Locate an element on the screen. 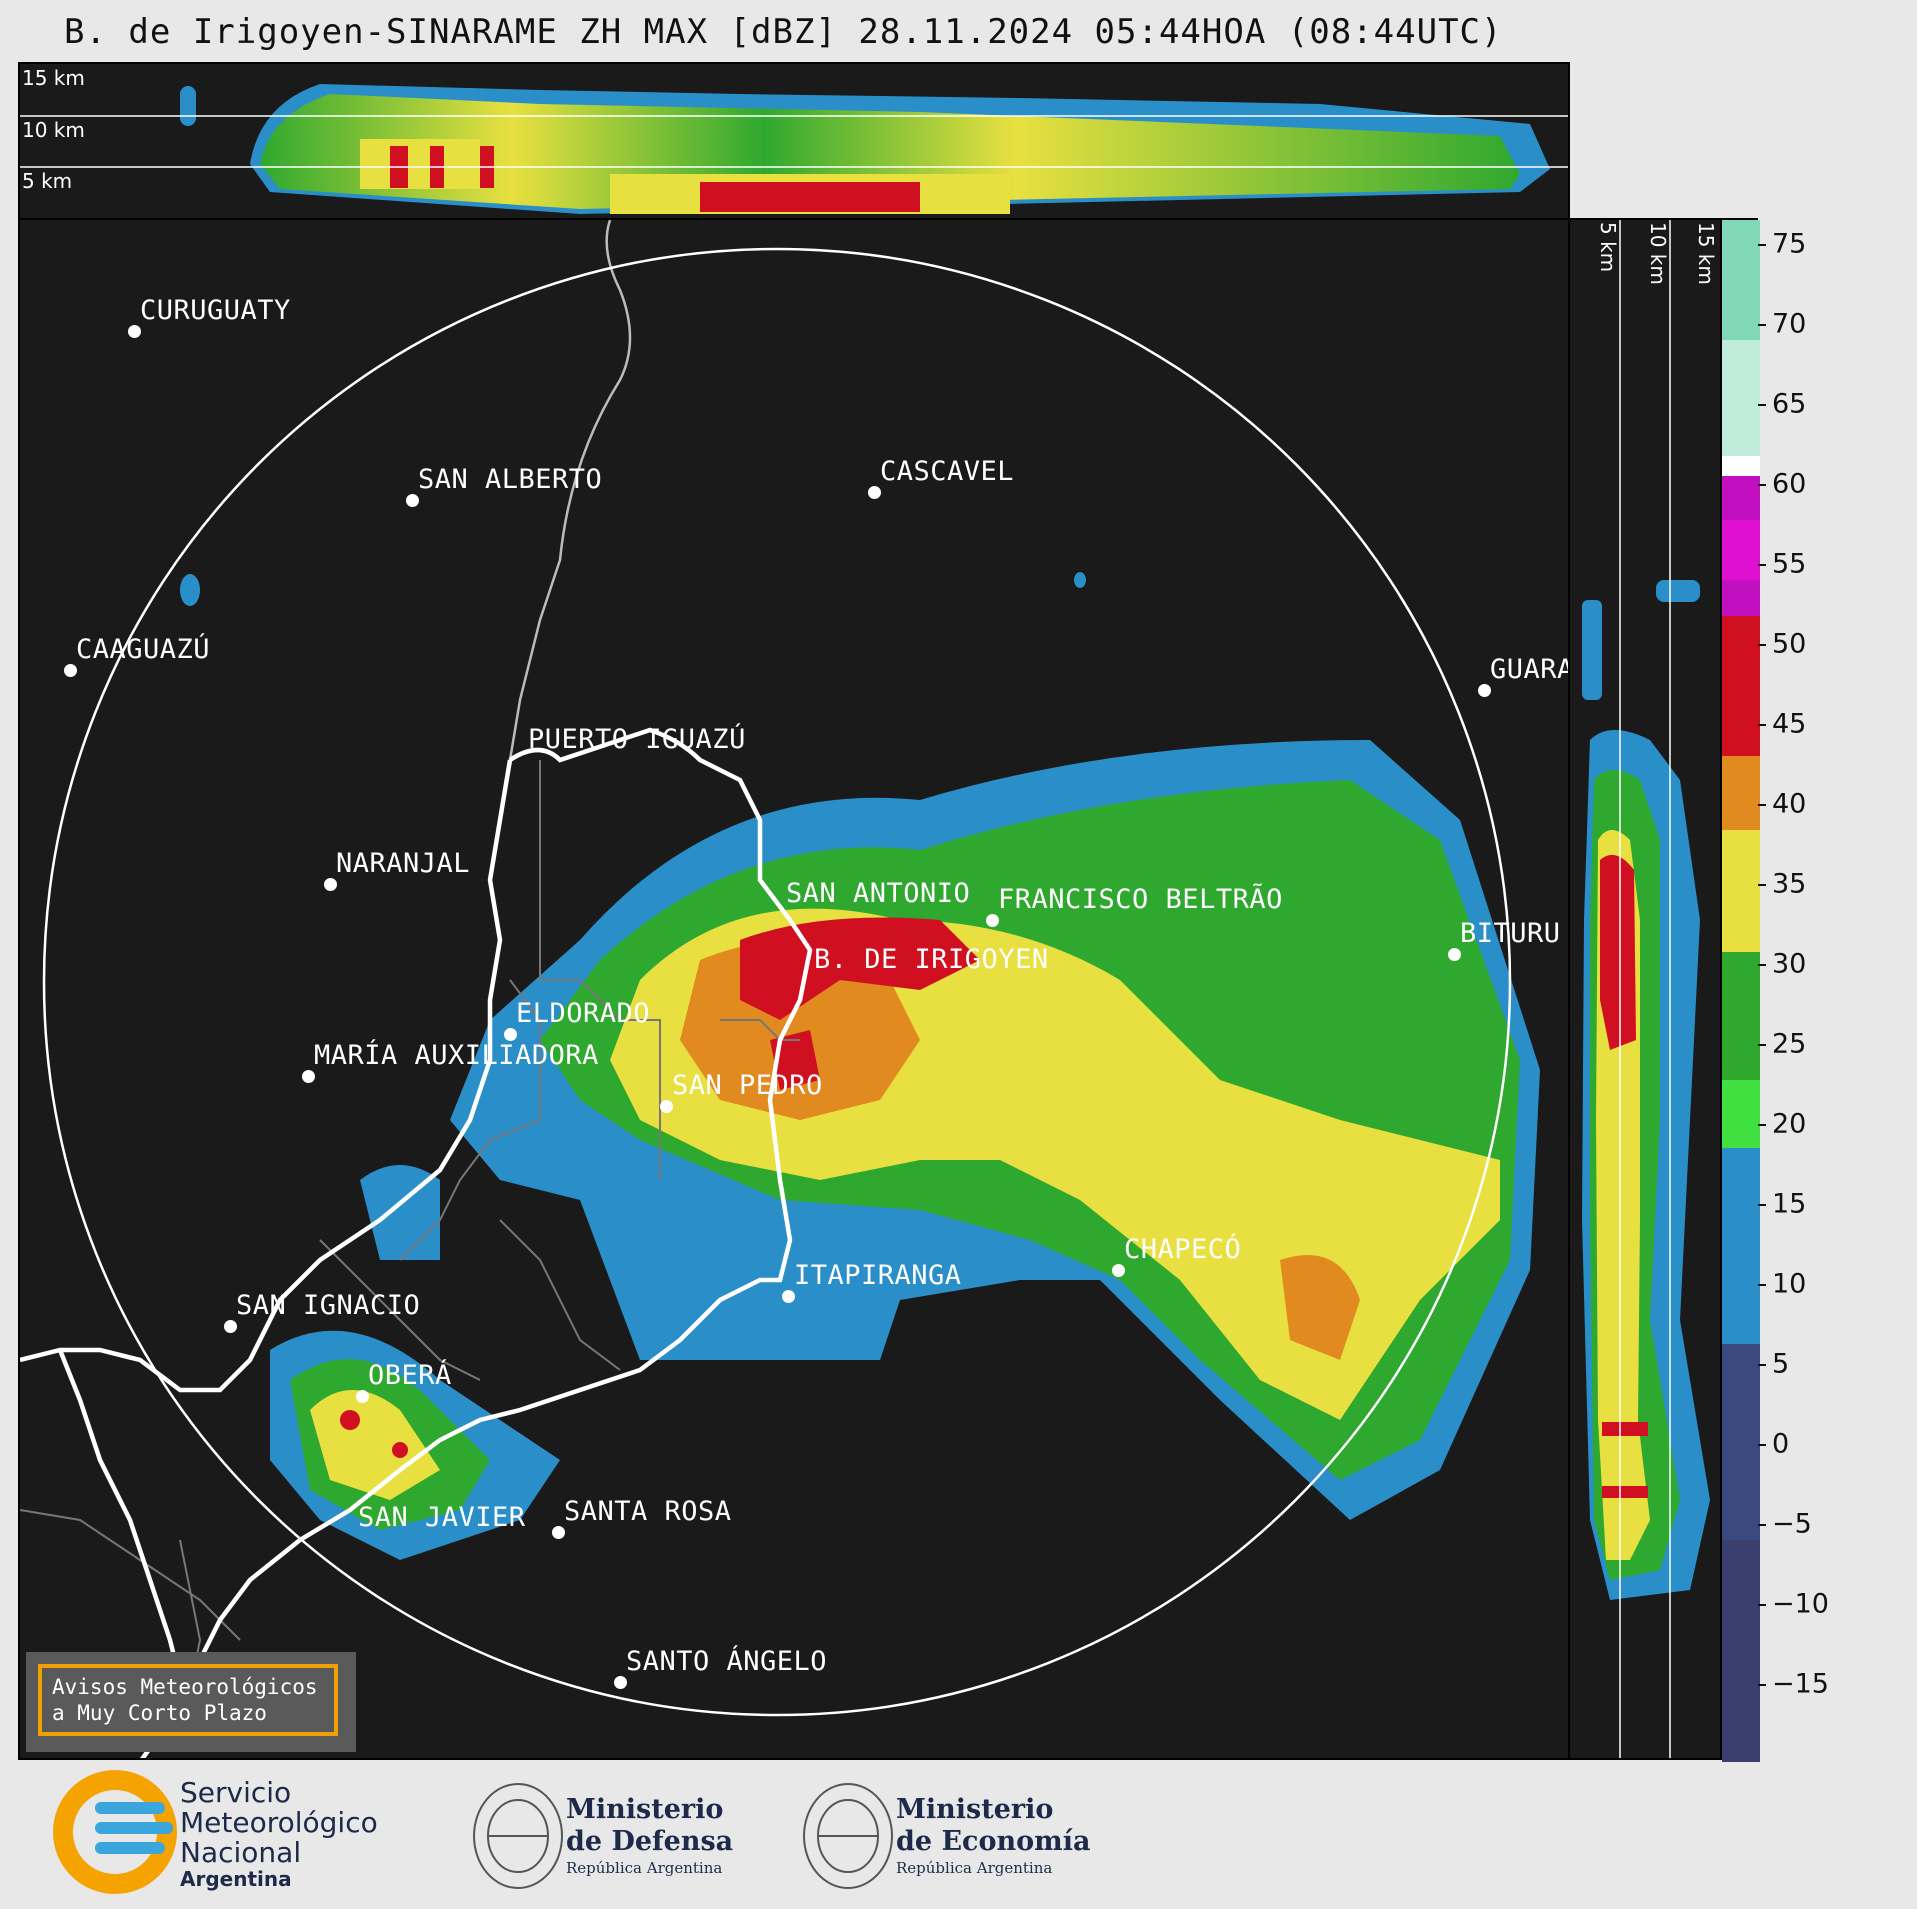  side-cross-section: 5 km 10 km 15 km is located at coordinates (1645, 989).